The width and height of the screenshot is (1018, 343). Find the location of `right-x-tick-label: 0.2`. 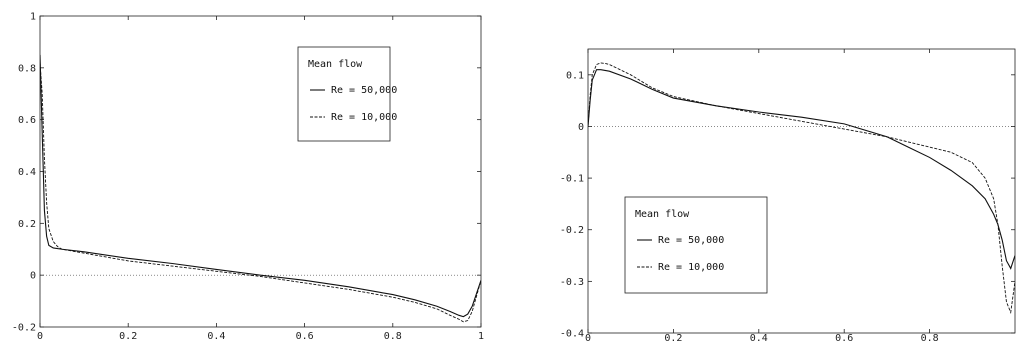

right-x-tick-label: 0.2 is located at coordinates (673, 338).